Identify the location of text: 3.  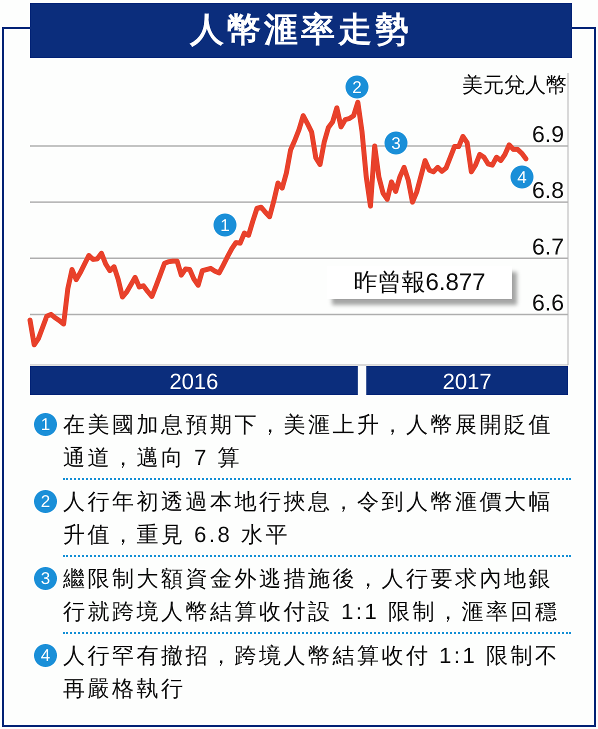
(45, 578).